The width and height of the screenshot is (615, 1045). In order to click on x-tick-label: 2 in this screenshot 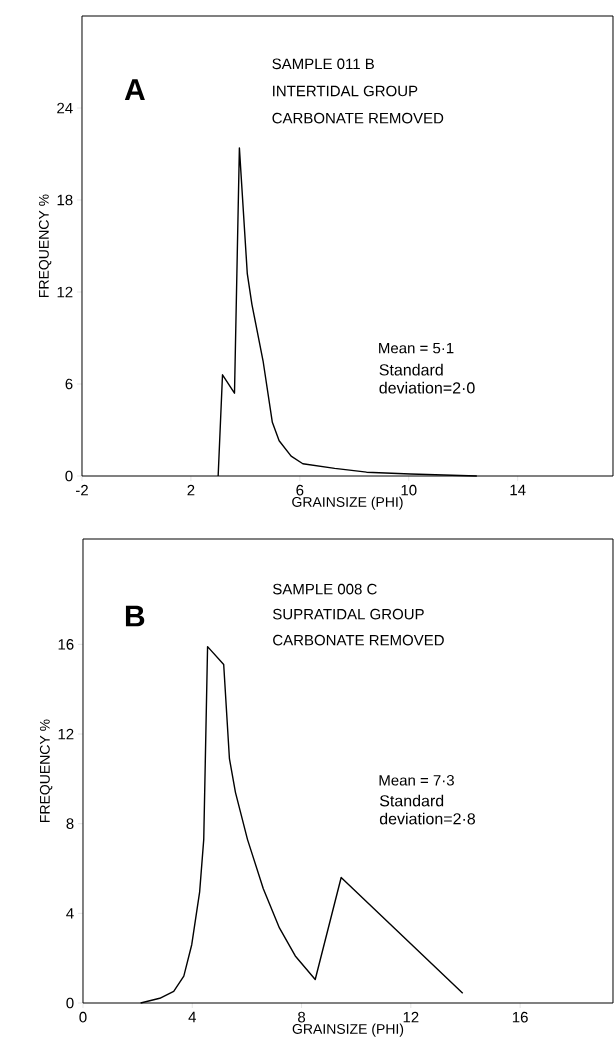, I will do `click(191, 490)`.